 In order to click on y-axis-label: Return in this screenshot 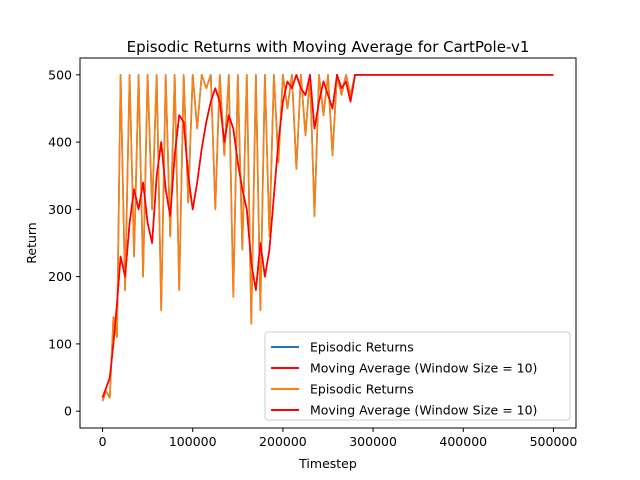, I will do `click(31, 242)`.